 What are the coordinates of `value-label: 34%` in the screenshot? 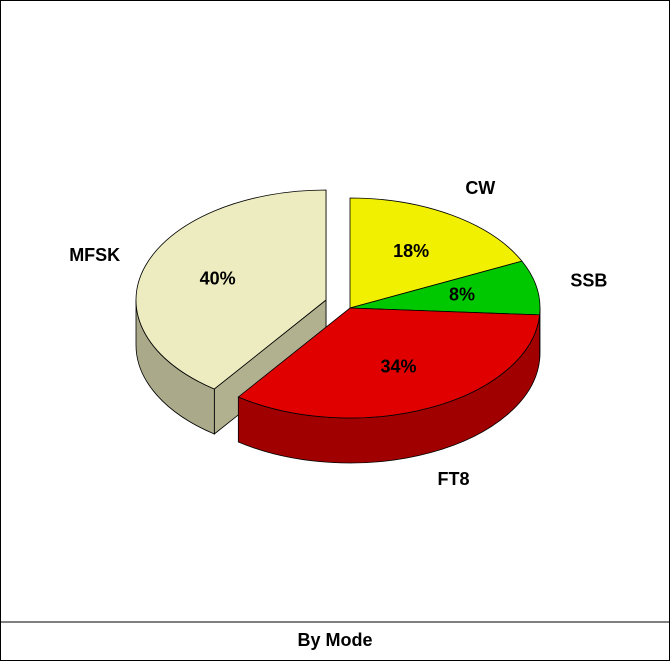 It's located at (399, 366).